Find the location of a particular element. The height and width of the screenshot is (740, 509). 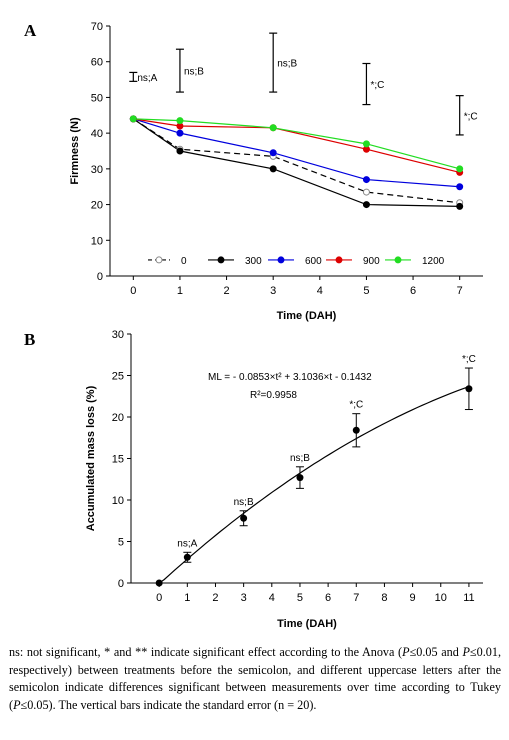

series-line is located at coordinates (296, 161).